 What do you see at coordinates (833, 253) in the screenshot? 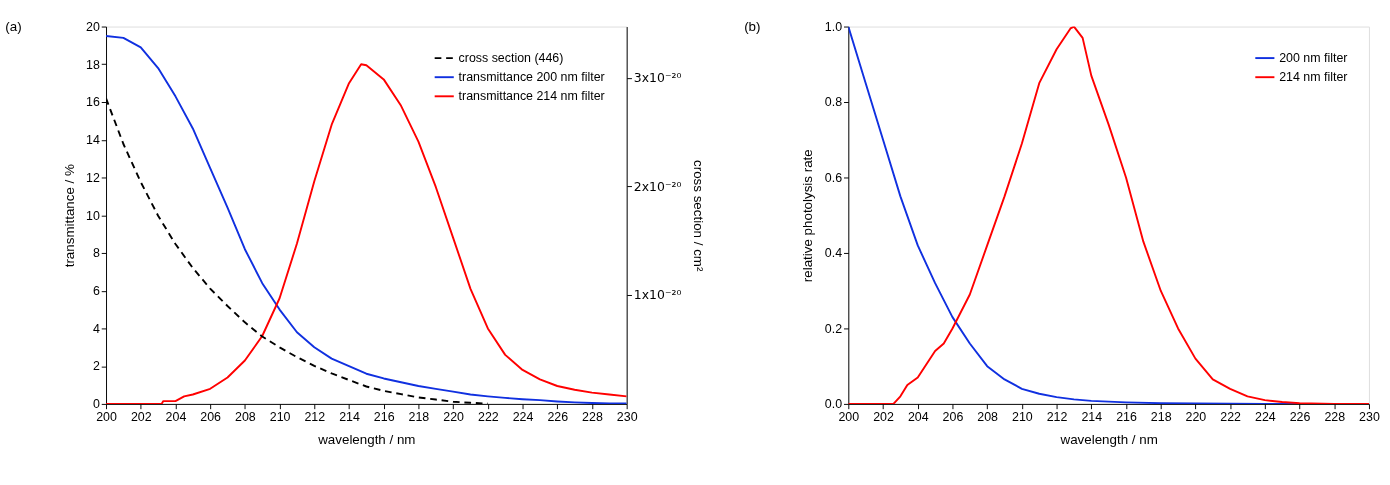
I see `y-tick-label: 0.4` at bounding box center [833, 253].